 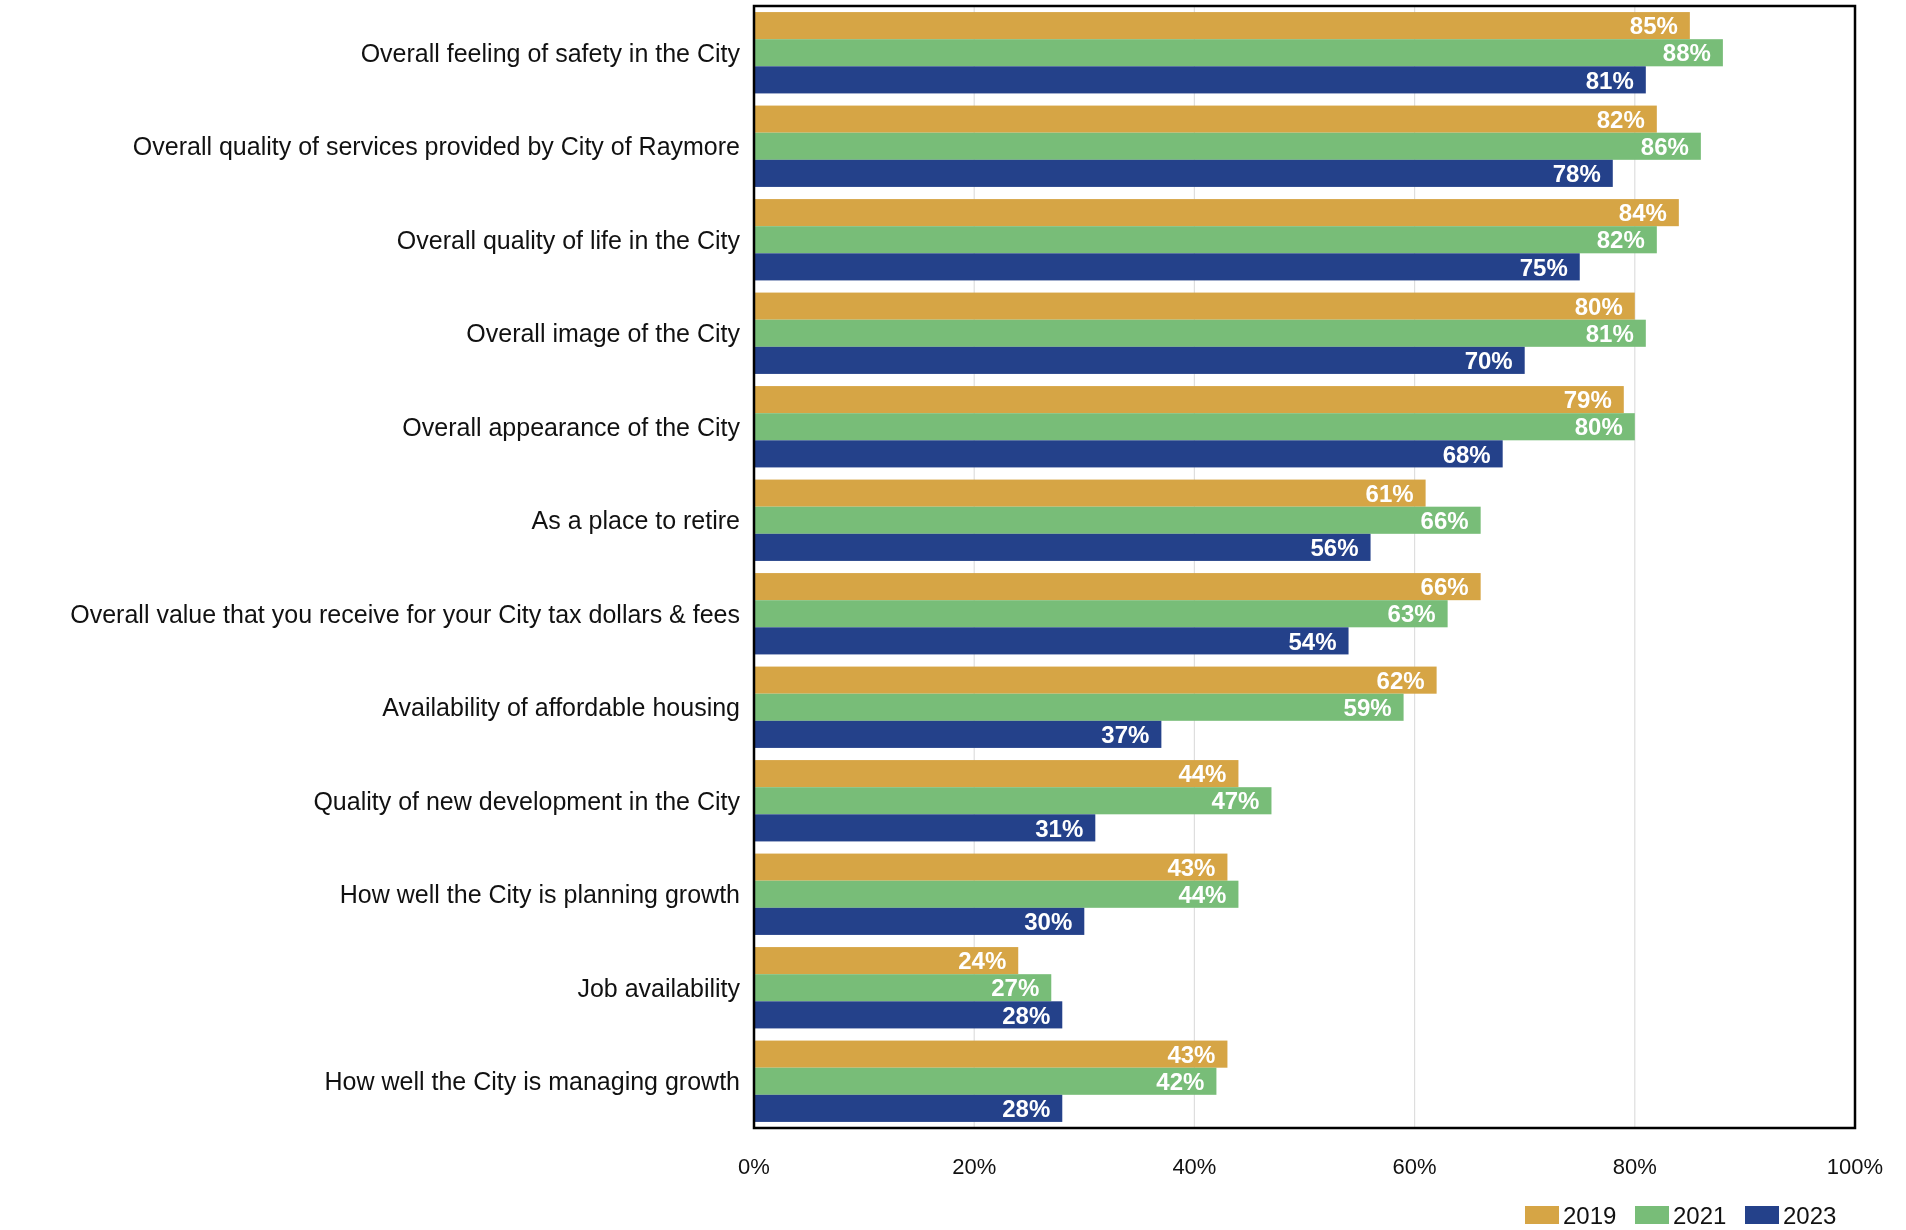 What do you see at coordinates (1411, 614) in the screenshot?
I see `data-label: 63%` at bounding box center [1411, 614].